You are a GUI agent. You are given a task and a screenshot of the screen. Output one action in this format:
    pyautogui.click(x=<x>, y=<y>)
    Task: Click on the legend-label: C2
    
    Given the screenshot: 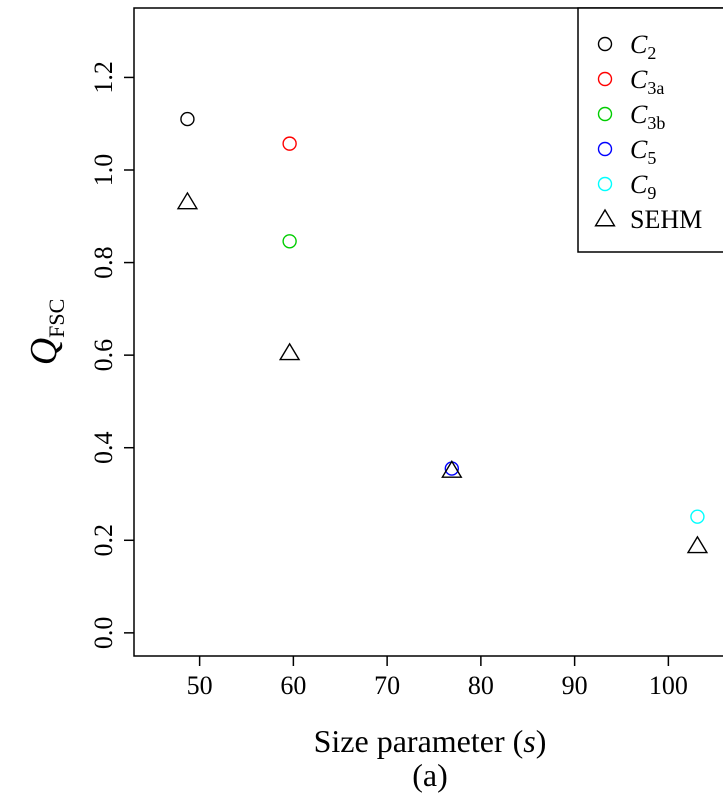 What is the action you would take?
    pyautogui.click(x=643, y=46)
    